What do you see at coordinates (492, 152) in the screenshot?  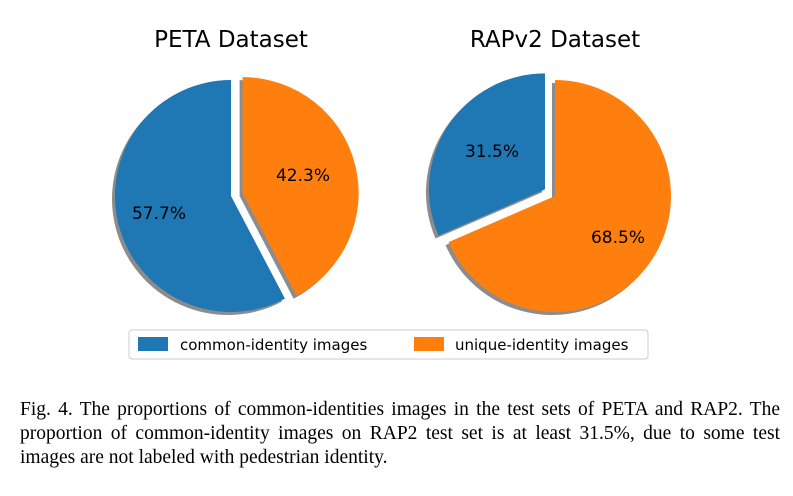 I see `rapv2-common-percent-label: 31.5%` at bounding box center [492, 152].